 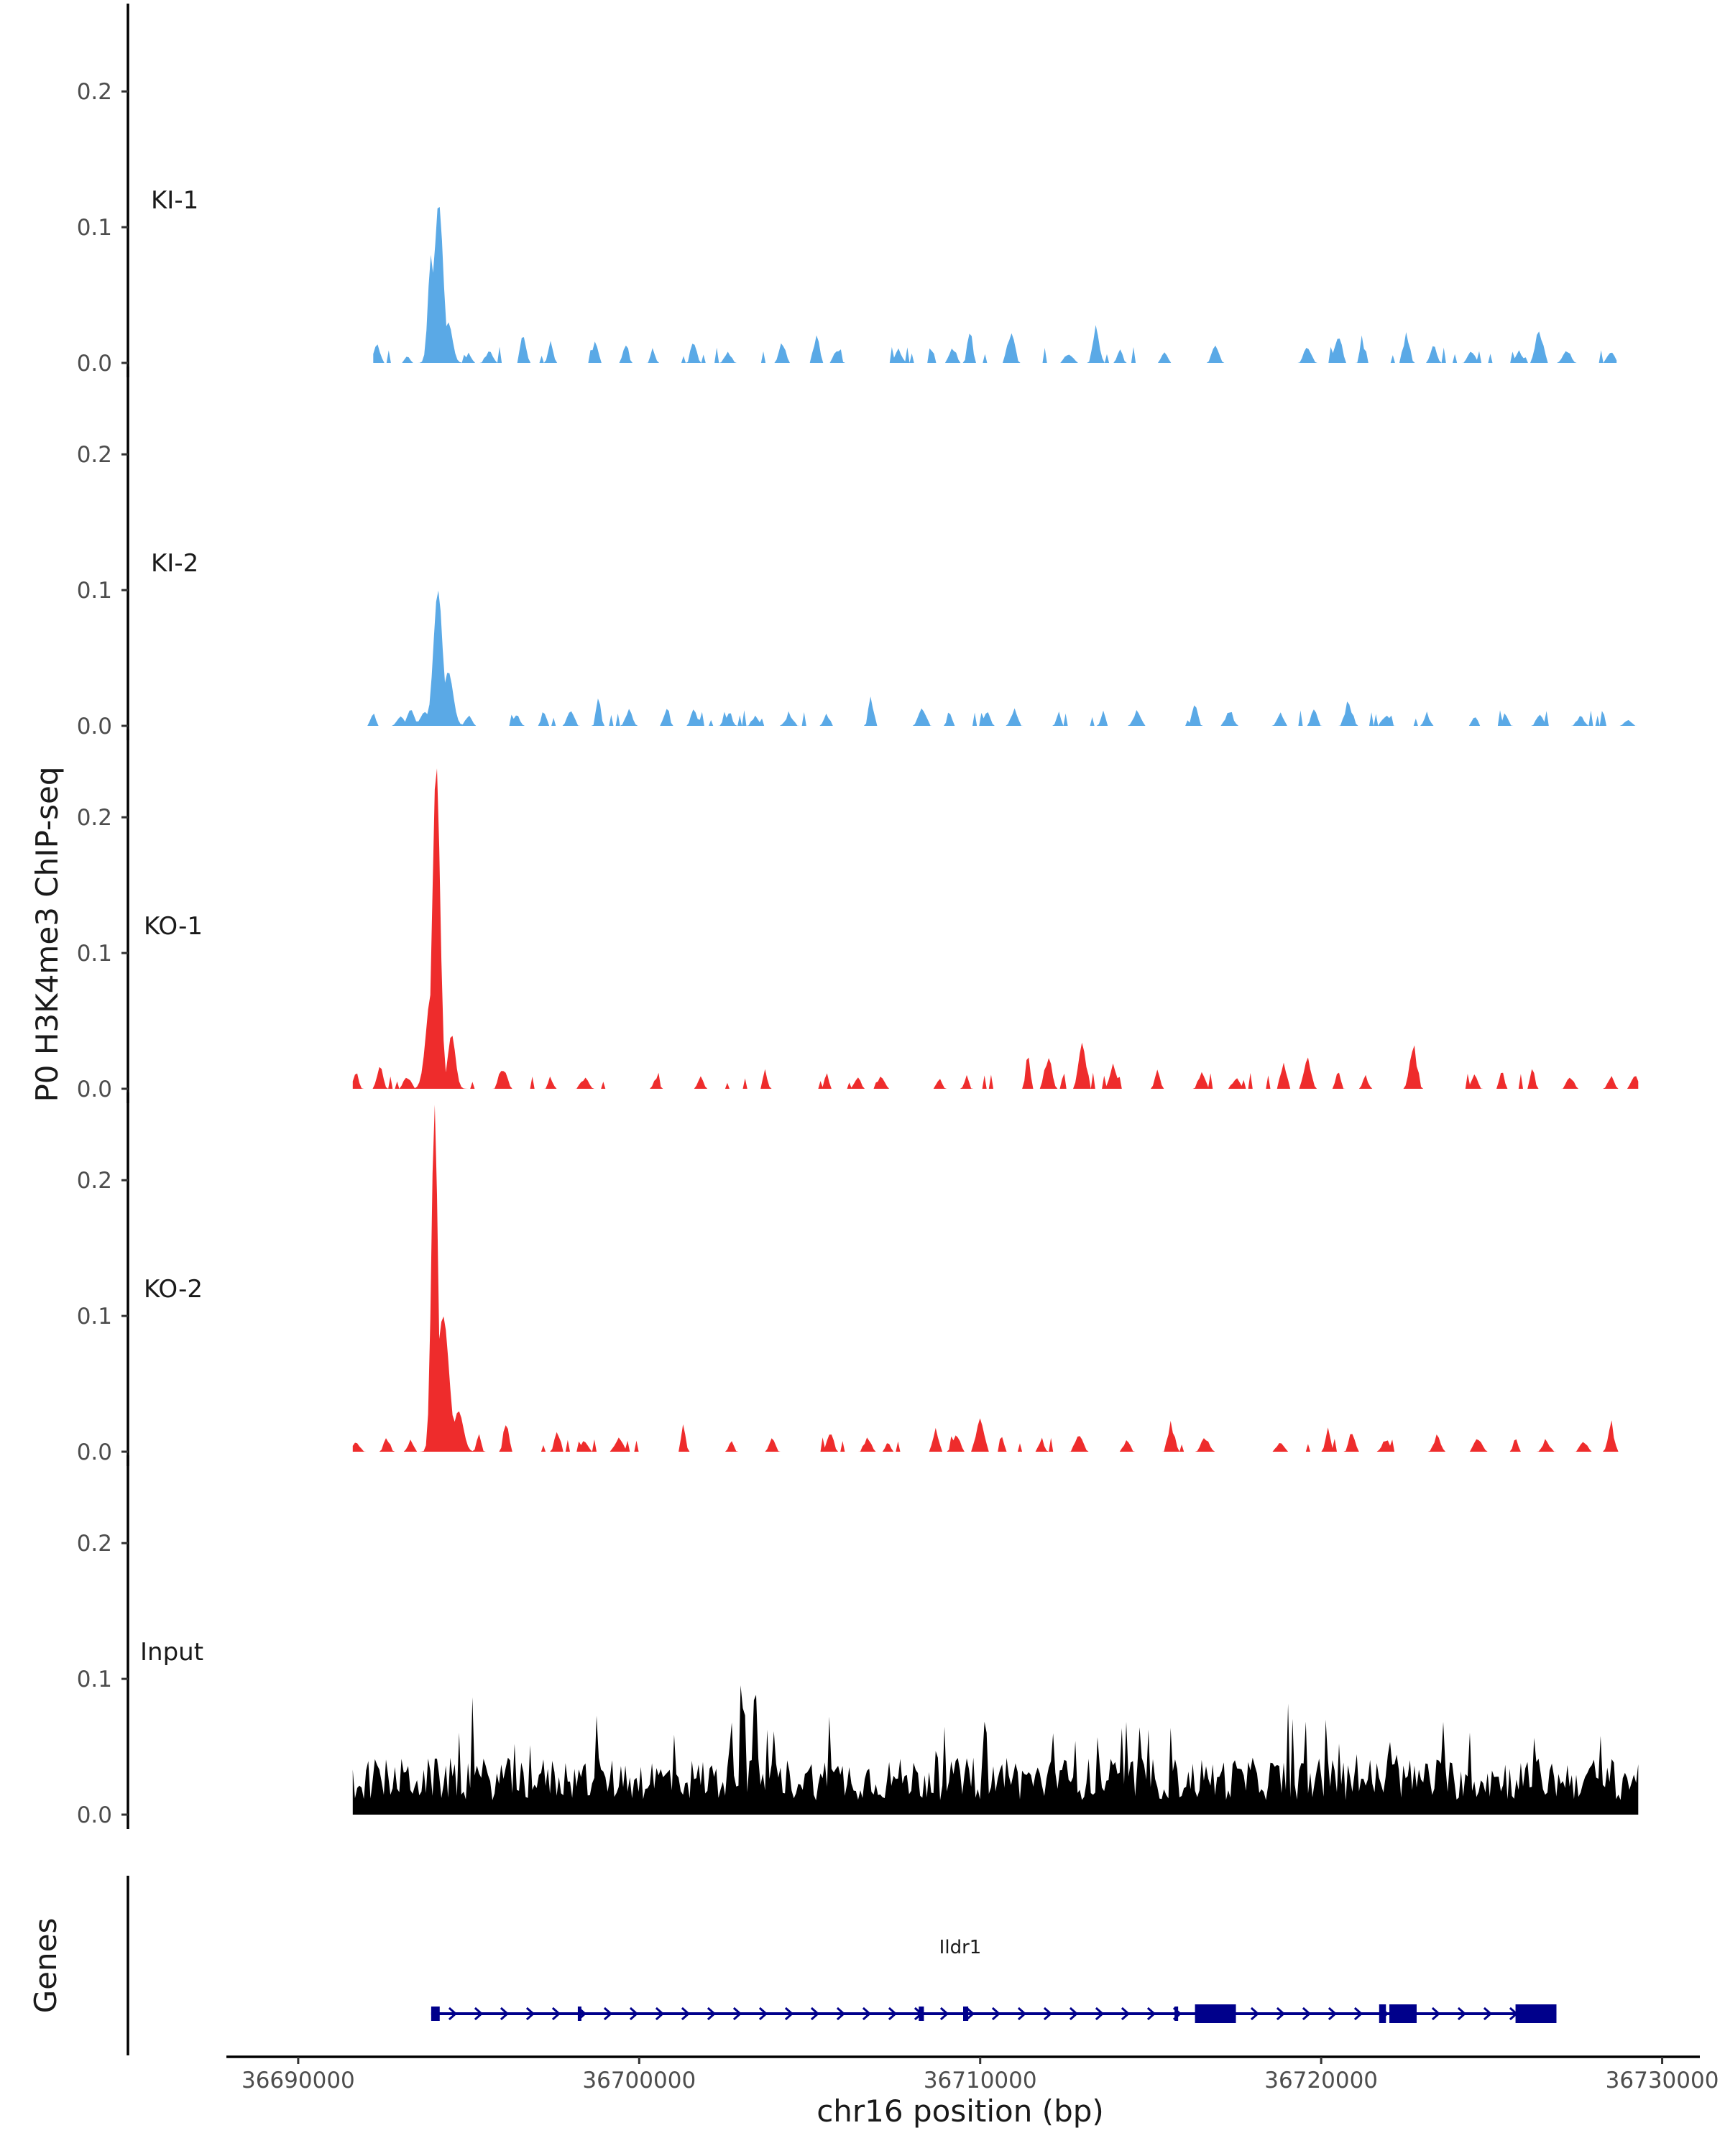 What do you see at coordinates (960, 2111) in the screenshot?
I see `x-axis-title: chr16 position (bp)` at bounding box center [960, 2111].